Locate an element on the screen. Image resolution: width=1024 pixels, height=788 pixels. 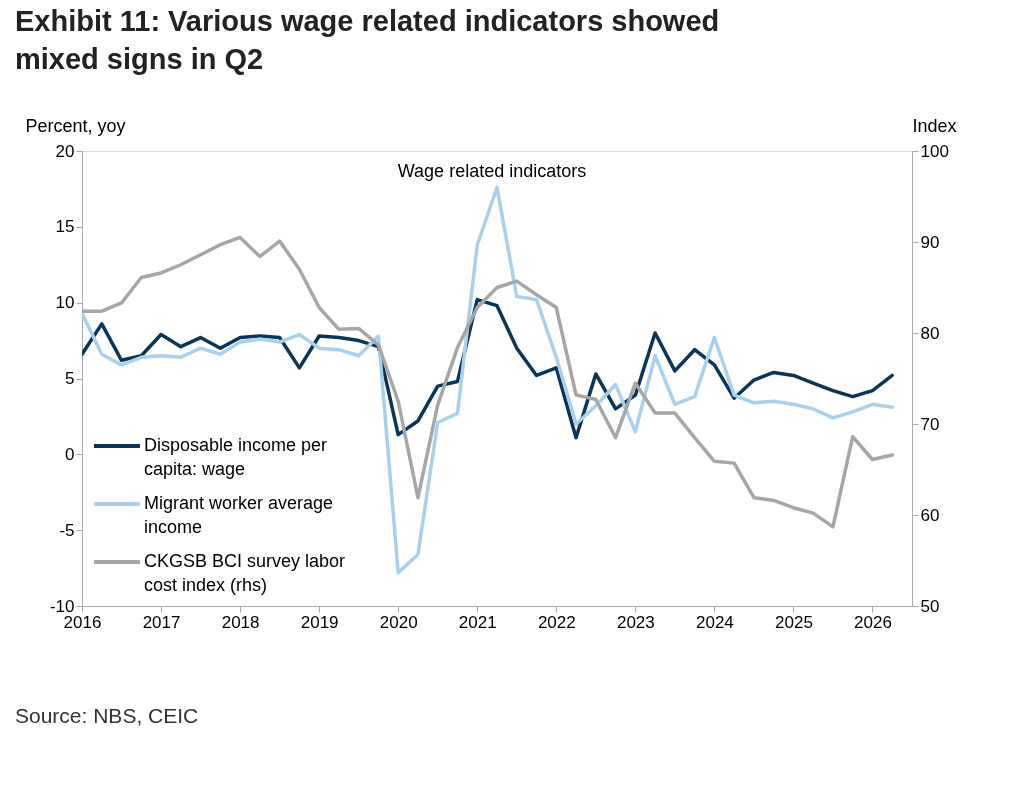
x-tick-label: 2017 is located at coordinates (161, 622).